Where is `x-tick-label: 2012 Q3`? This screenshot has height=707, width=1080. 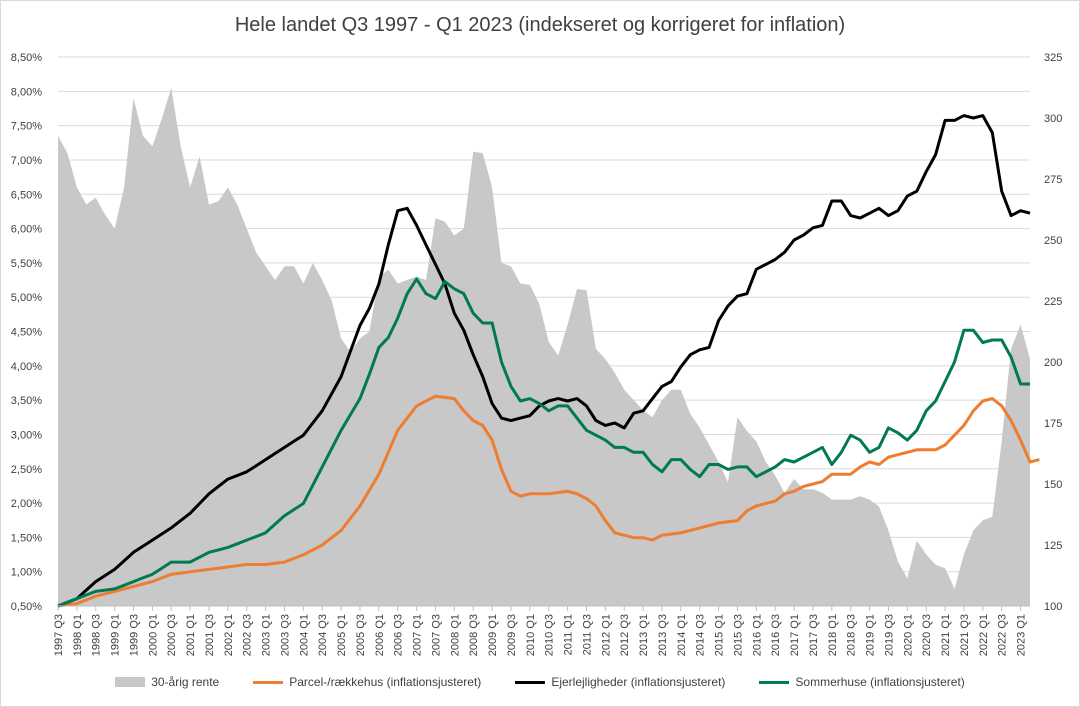
x-tick-label: 2012 Q3 is located at coordinates (625, 635).